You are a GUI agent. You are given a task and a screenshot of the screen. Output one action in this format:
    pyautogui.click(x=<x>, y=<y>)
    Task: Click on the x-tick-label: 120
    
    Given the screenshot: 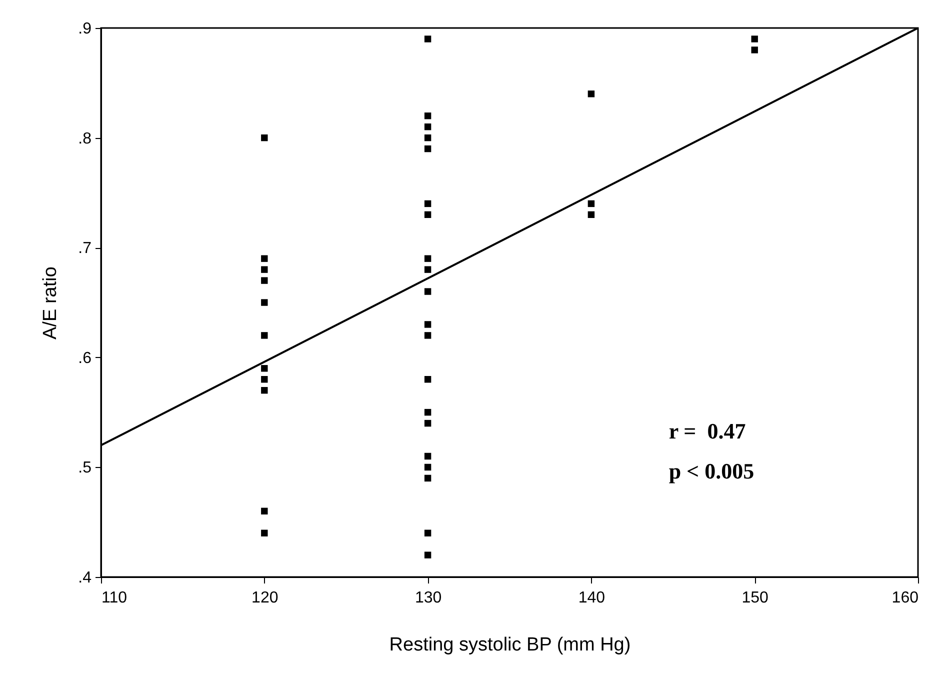 What is the action you would take?
    pyautogui.click(x=265, y=598)
    